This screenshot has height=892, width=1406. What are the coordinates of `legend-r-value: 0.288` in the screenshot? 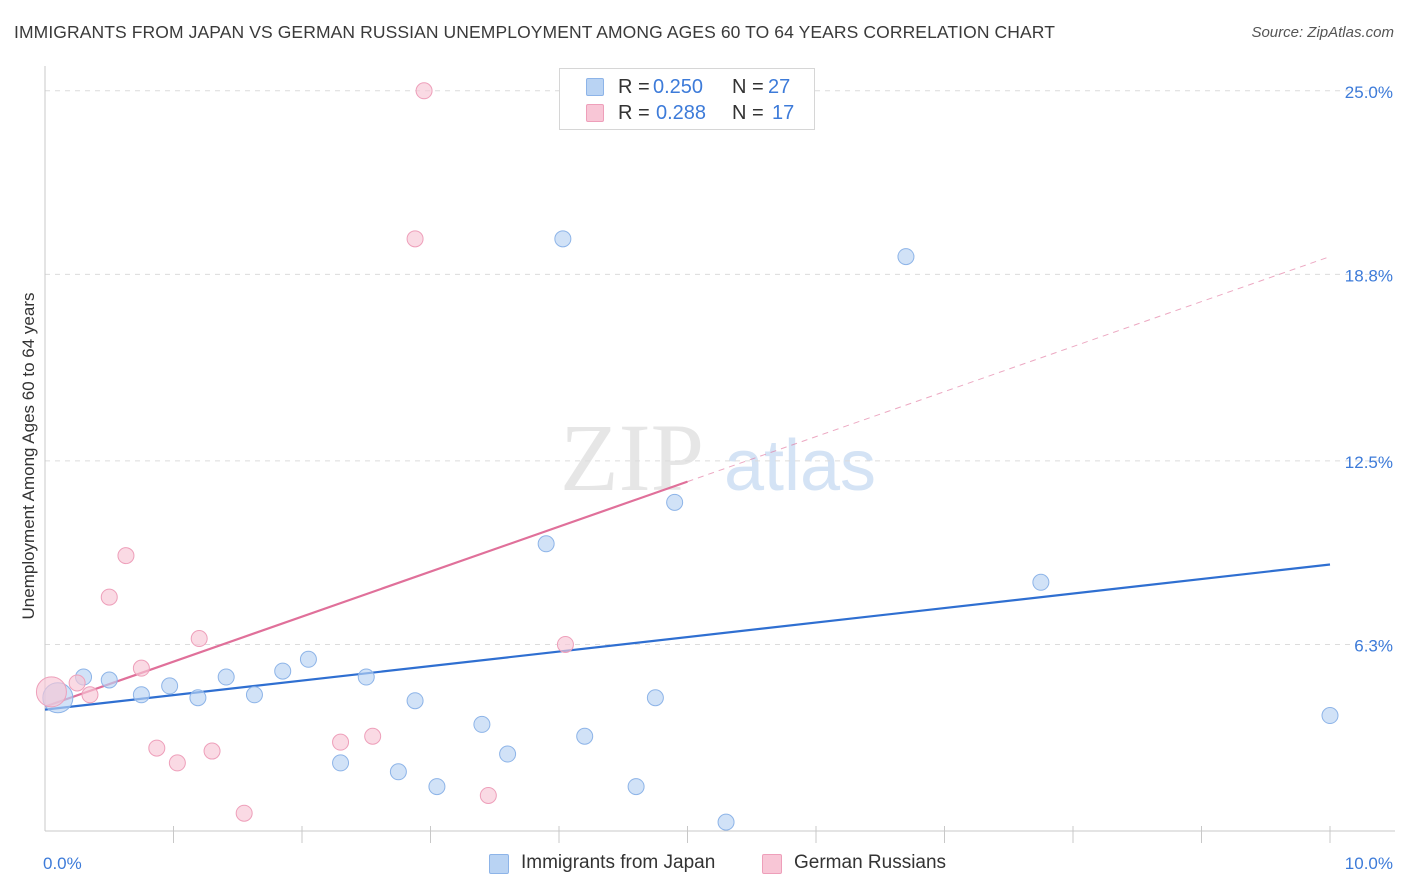 It's located at (681, 113).